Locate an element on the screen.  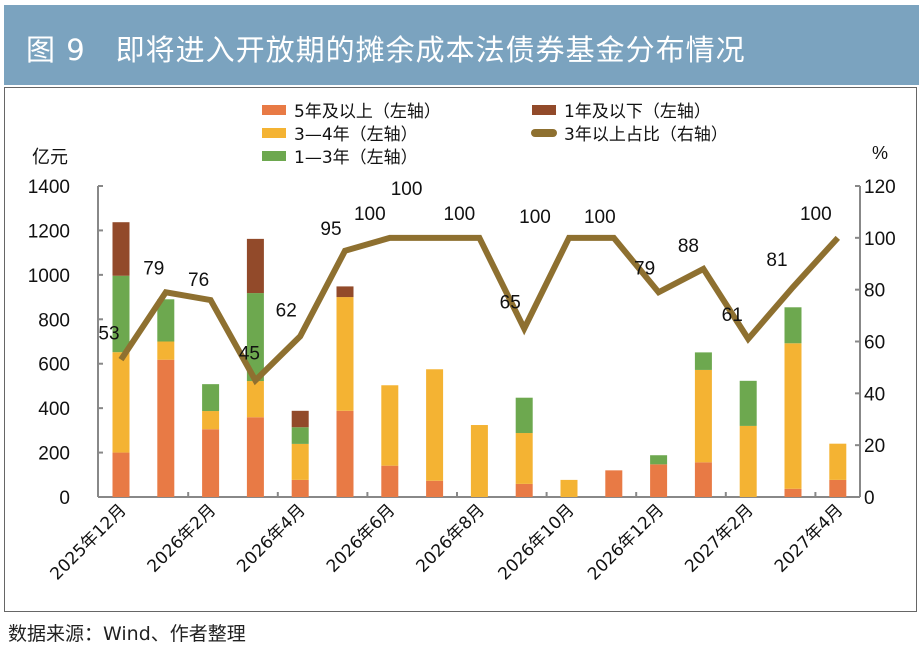
right-tick-label: 0 is located at coordinates (869, 498).